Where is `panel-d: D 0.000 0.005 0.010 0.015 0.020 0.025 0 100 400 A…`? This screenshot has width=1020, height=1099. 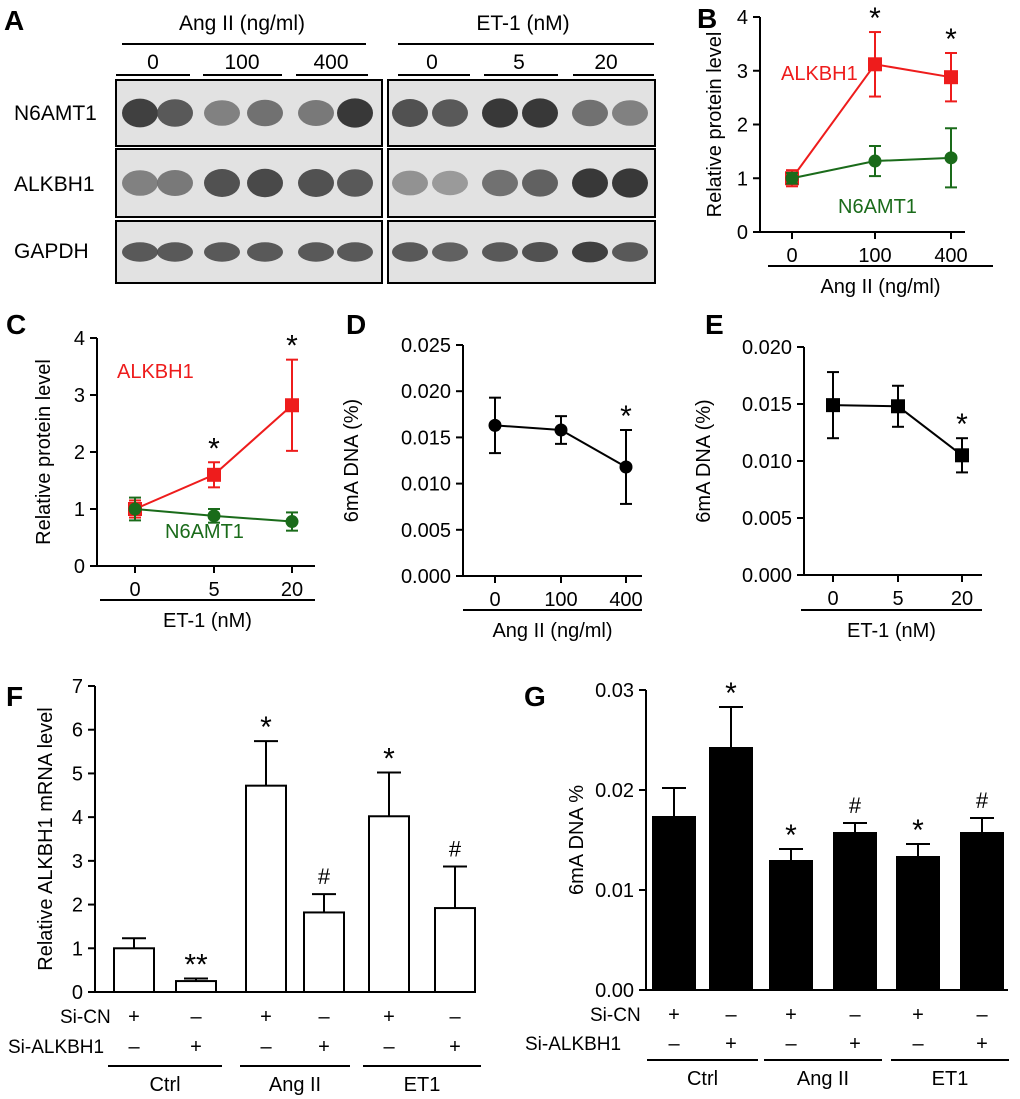
panel-d: D 0.000 0.005 0.010 0.015 0.020 0.025 0 100 400 A… is located at coordinates (492, 475).